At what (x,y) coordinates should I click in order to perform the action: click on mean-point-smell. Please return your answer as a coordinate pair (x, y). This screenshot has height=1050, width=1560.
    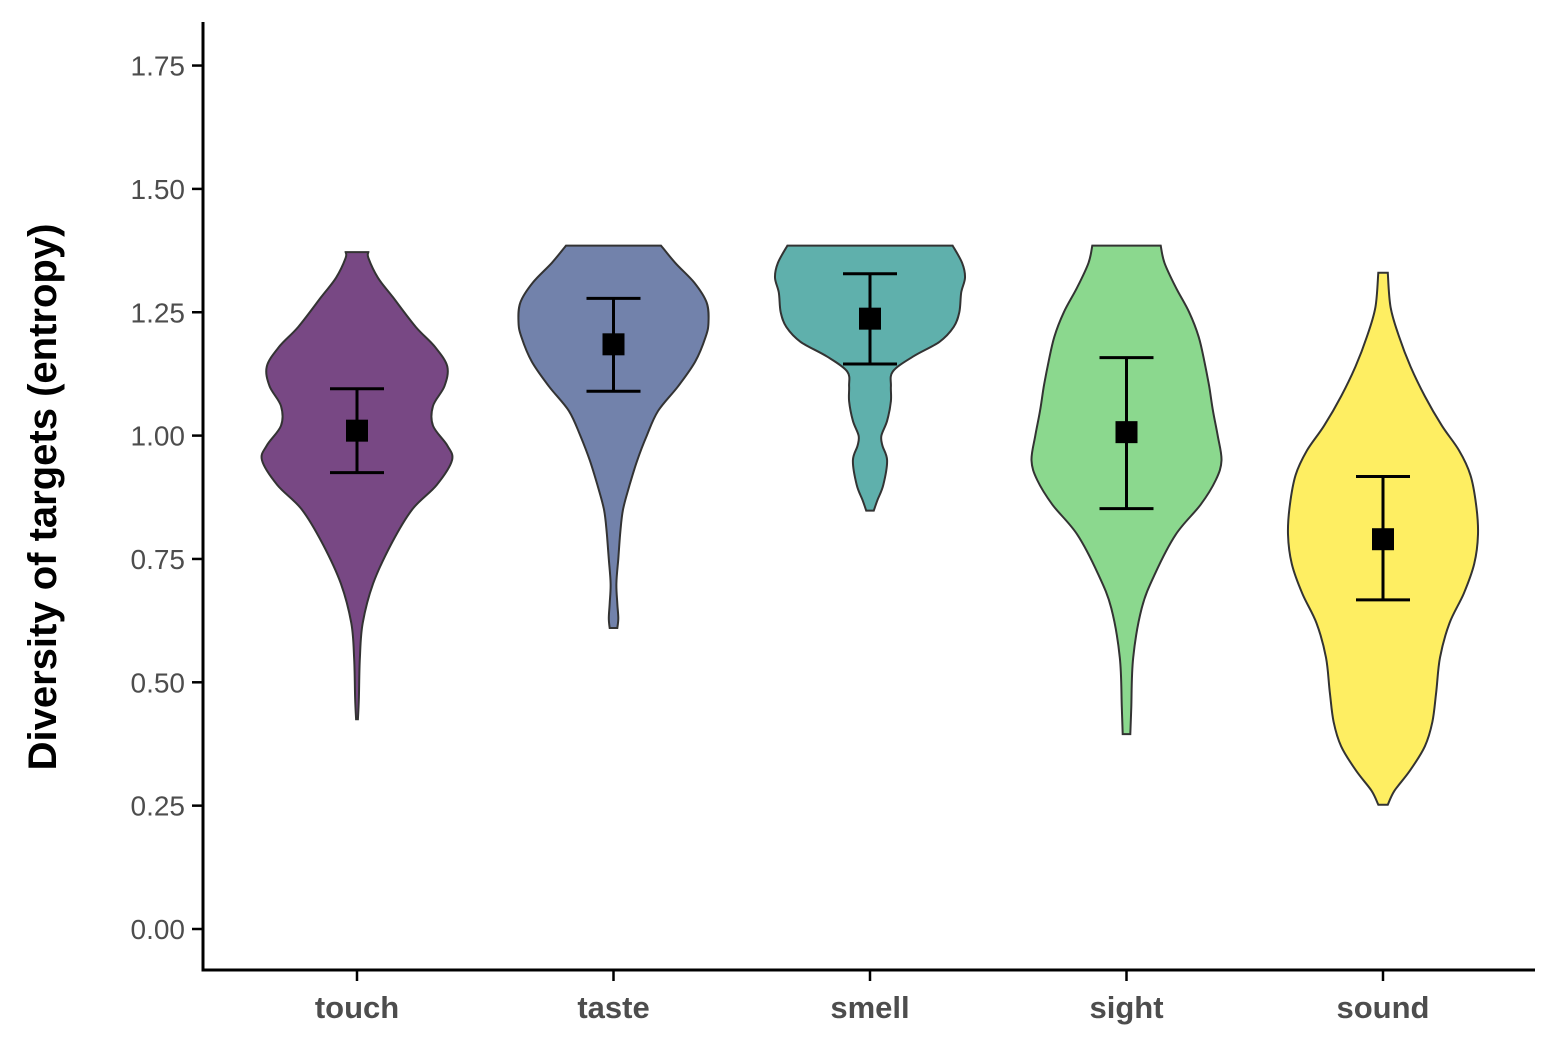
    Looking at the image, I should click on (870, 318).